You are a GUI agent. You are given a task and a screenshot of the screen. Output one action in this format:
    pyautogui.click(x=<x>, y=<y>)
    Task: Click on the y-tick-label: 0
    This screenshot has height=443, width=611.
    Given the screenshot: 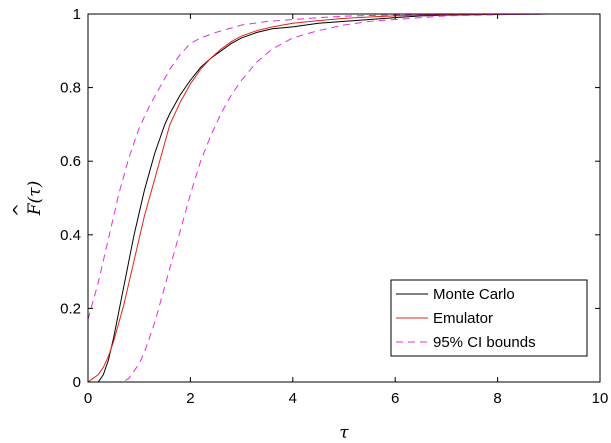 What is the action you would take?
    pyautogui.click(x=77, y=382)
    